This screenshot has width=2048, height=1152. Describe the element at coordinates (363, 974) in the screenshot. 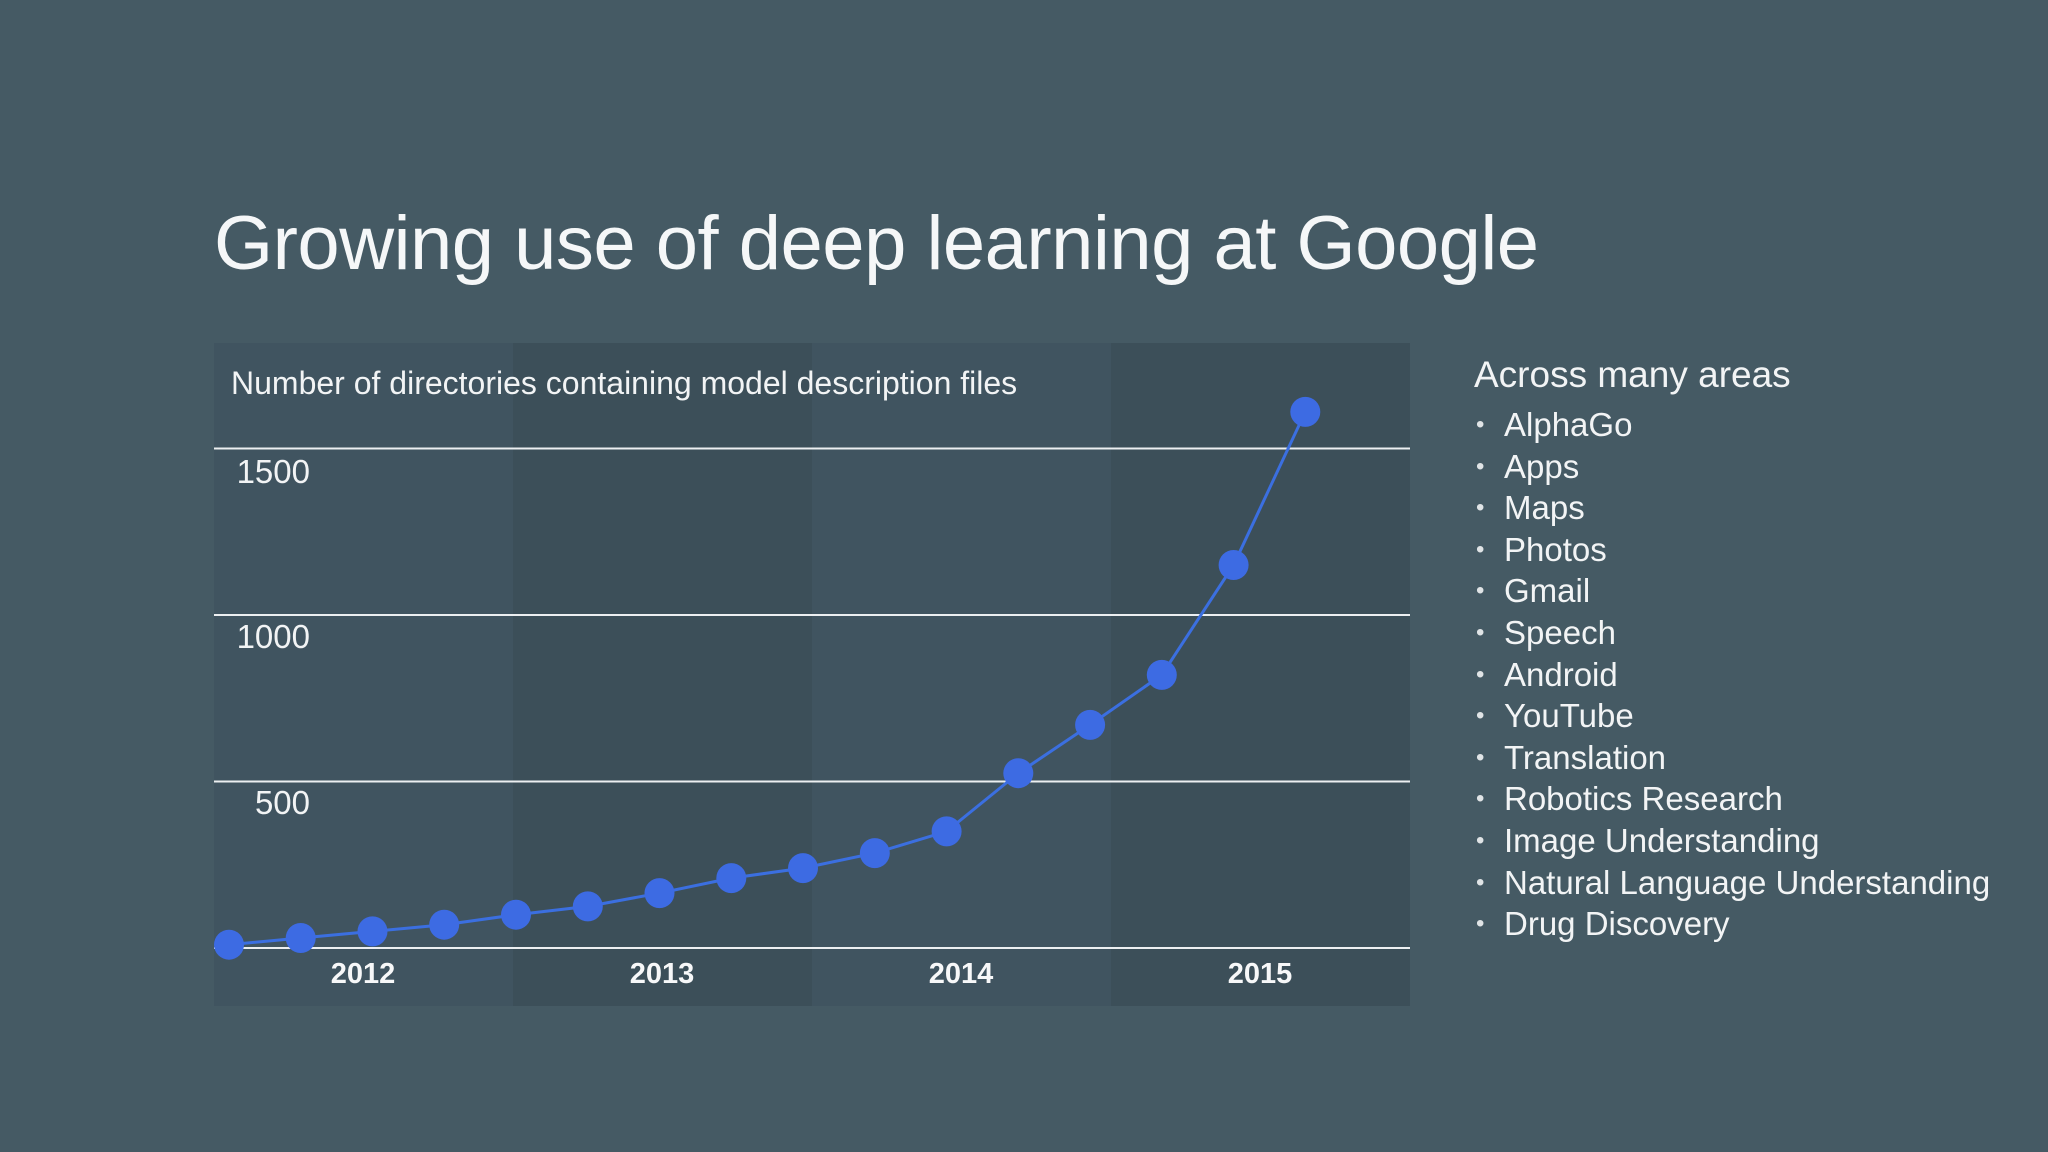

I see `x-tick-label-2012: 2012` at that location.